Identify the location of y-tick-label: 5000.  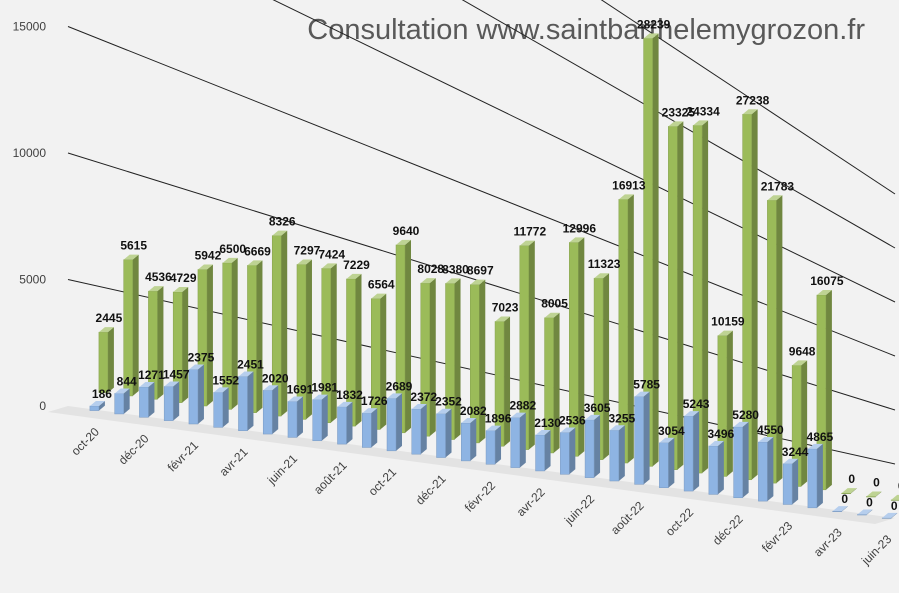
(32, 280).